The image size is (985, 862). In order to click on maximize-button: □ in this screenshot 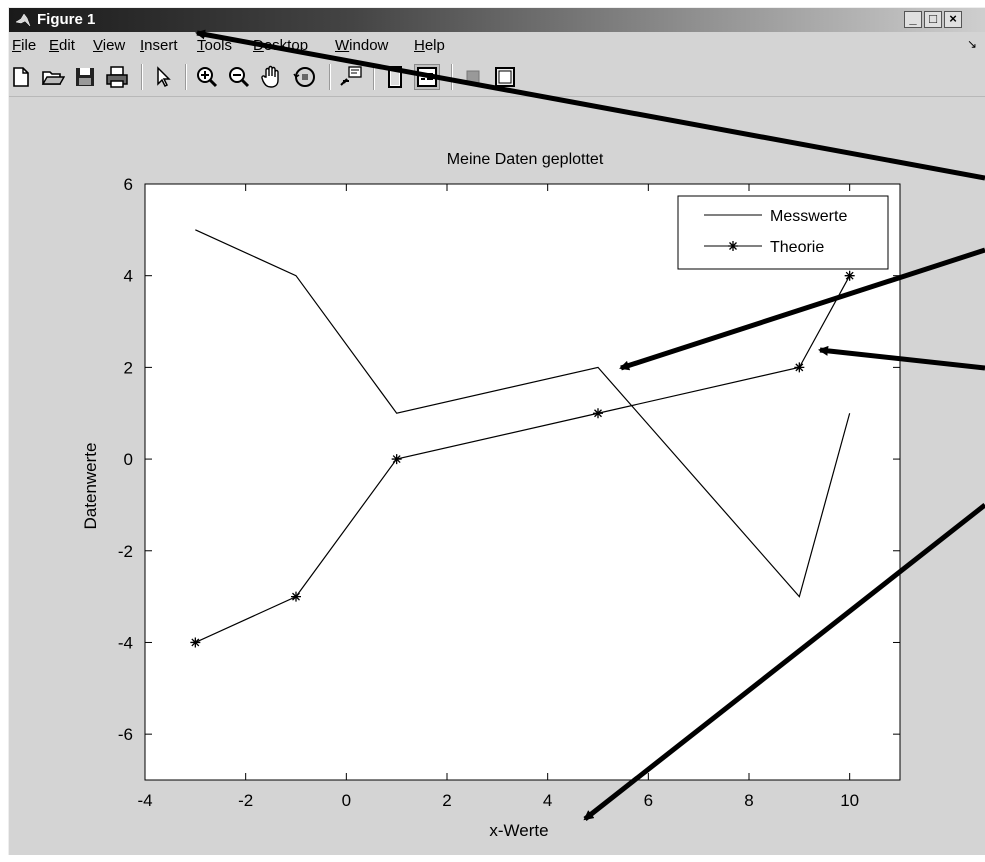, I will do `click(933, 19)`.